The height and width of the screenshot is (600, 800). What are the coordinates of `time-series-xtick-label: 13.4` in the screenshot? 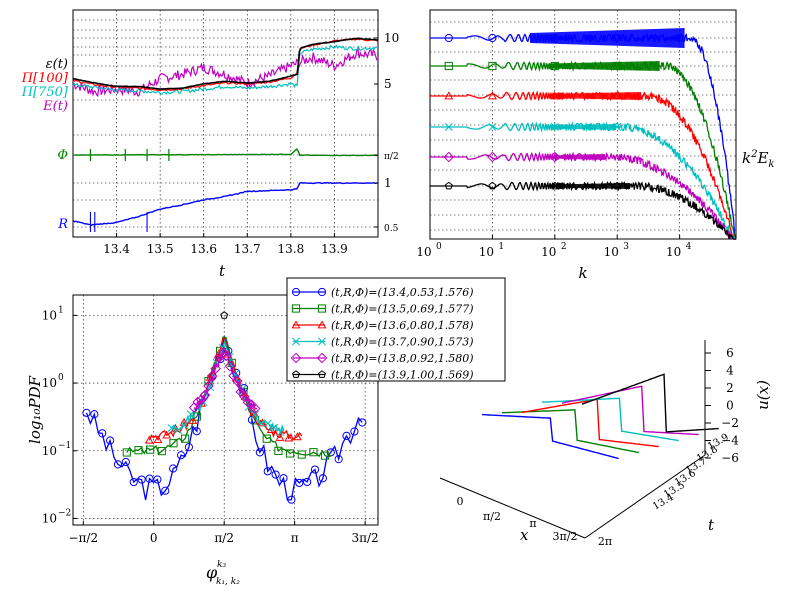 It's located at (116, 249).